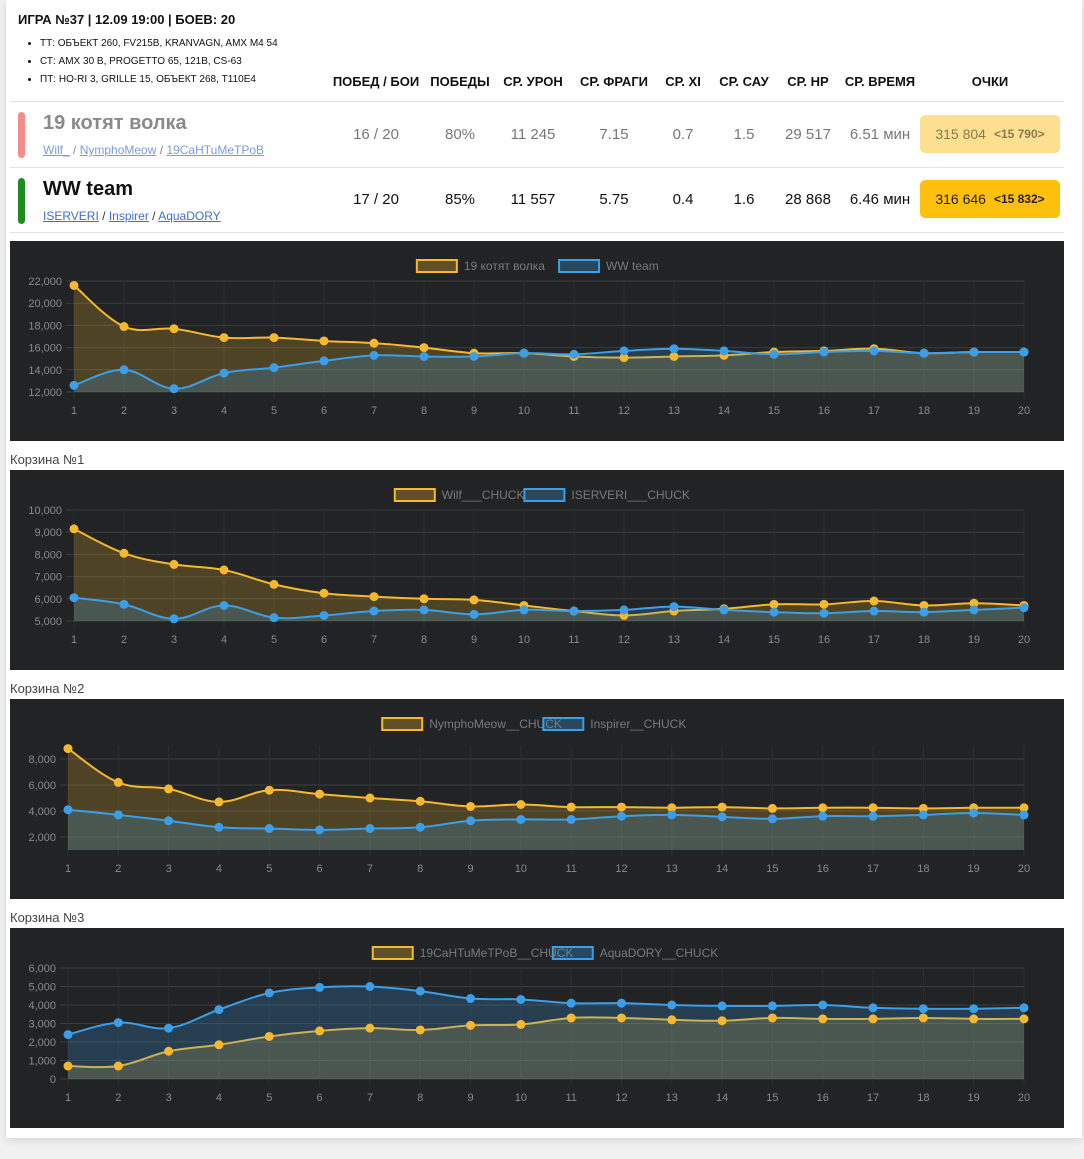  What do you see at coordinates (1019, 199) in the screenshot?
I see `points-extra: <15 832>` at bounding box center [1019, 199].